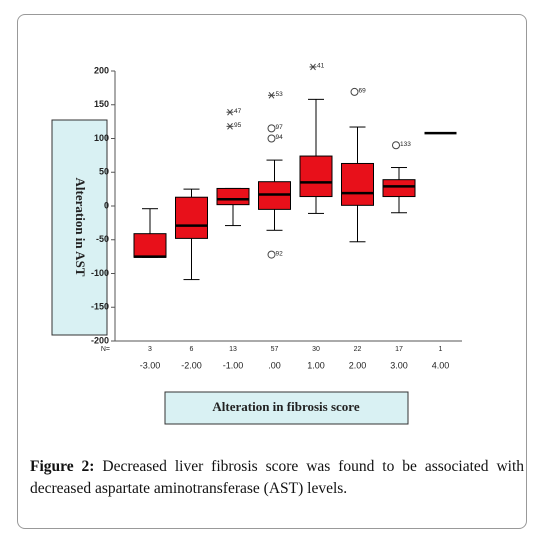  I want to click on n-count: 57, so click(275, 349).